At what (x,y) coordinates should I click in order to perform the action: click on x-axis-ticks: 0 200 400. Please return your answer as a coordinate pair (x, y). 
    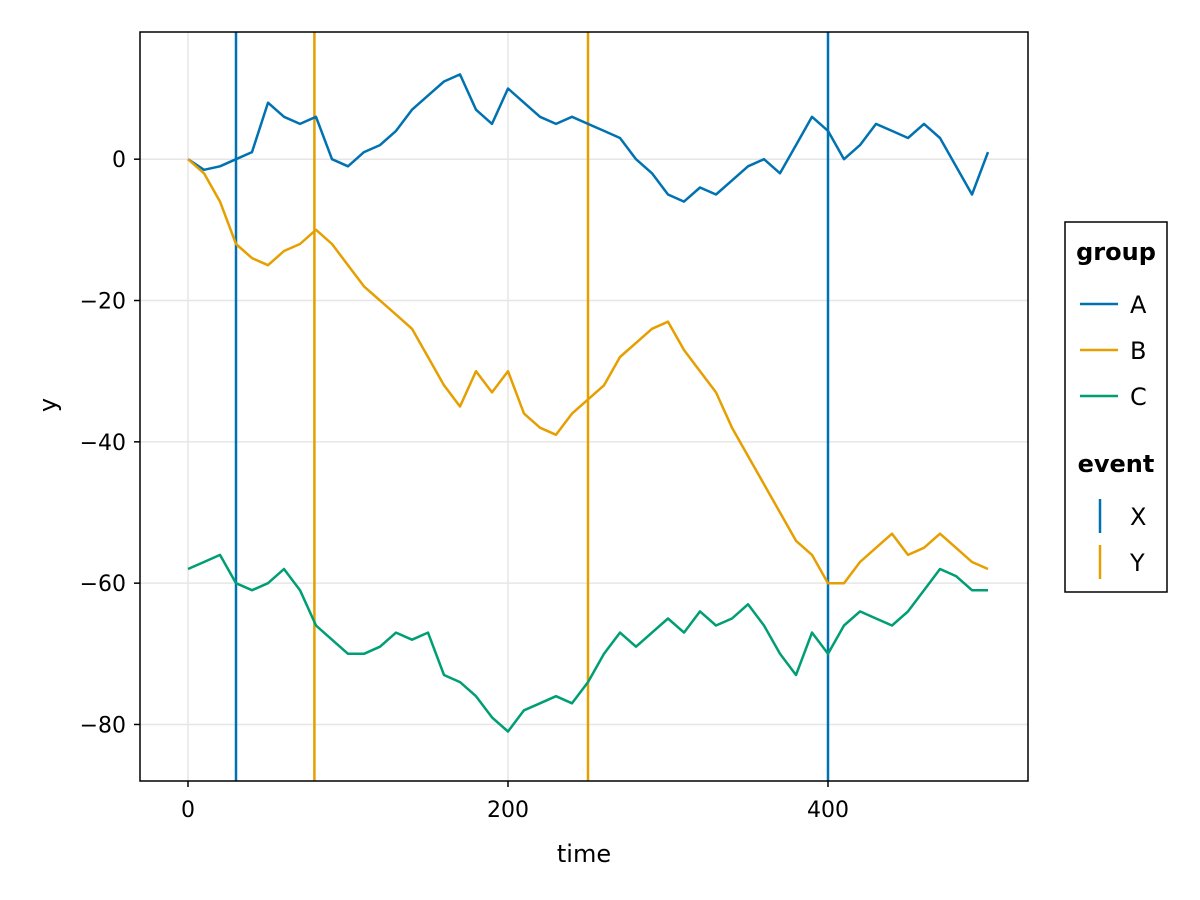
    Looking at the image, I should click on (515, 802).